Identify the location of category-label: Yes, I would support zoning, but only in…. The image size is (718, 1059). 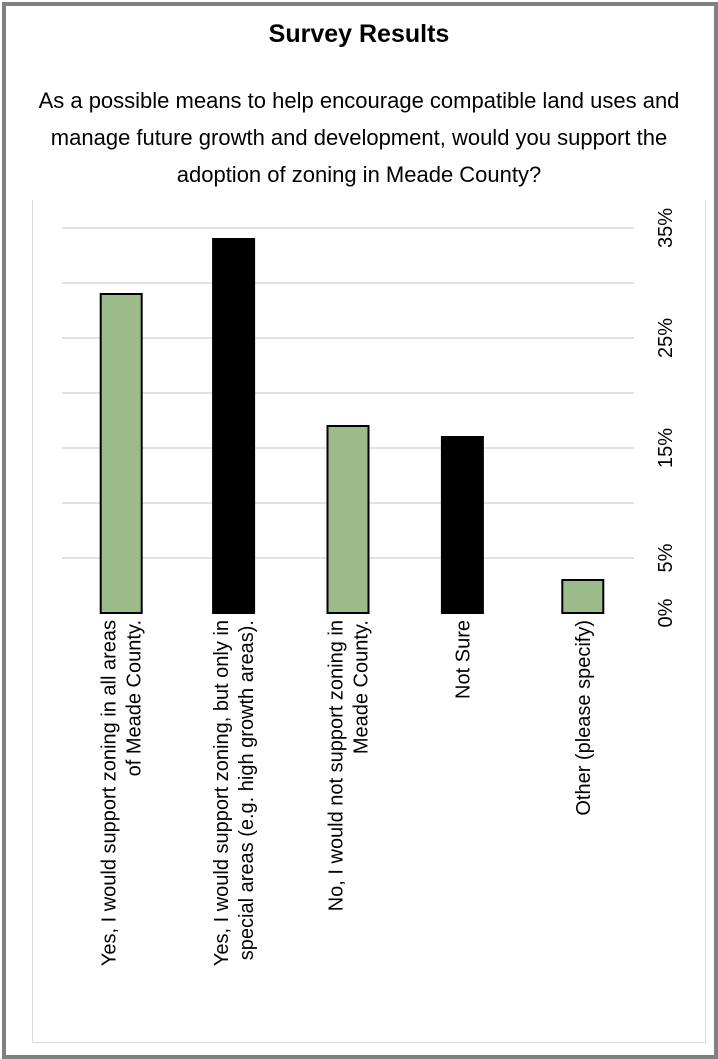
(234, 793).